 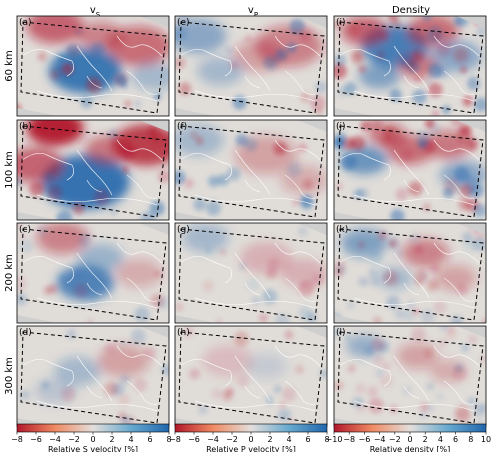 What do you see at coordinates (9, 222) in the screenshot?
I see `row-headers: 60 km 100 km 200 km 300 km` at bounding box center [9, 222].